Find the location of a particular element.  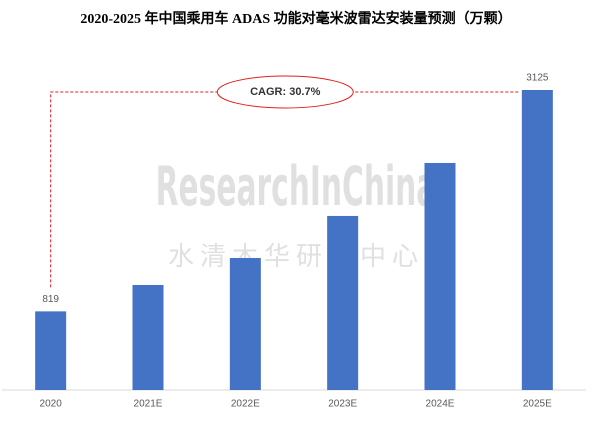

watermark-sub: 水清木华研究中心 is located at coordinates (296, 257).